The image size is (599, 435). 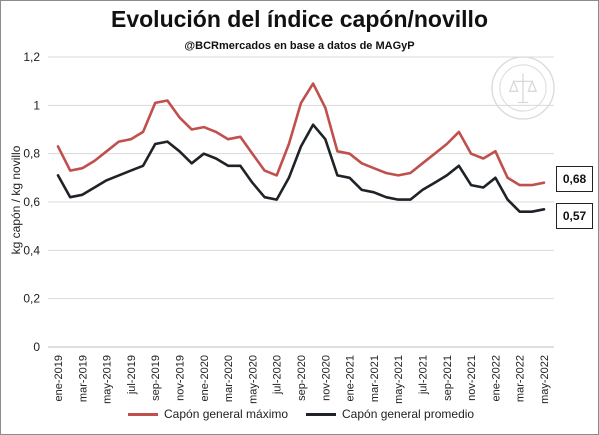 What do you see at coordinates (181, 378) in the screenshot?
I see `x-tick-label: nov-2019` at bounding box center [181, 378].